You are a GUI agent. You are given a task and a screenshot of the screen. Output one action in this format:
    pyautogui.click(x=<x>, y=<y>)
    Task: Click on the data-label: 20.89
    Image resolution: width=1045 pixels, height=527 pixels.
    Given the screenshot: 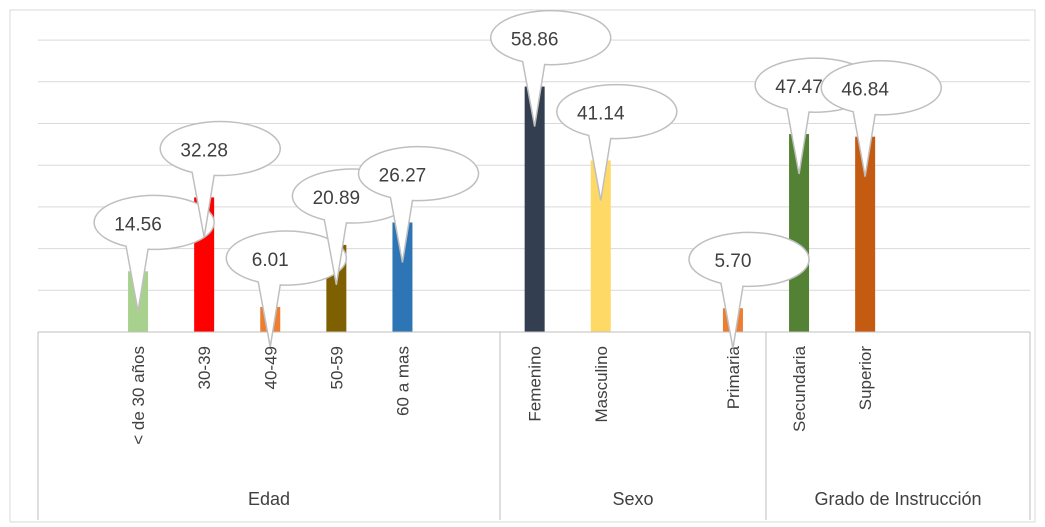 What is the action you would take?
    pyautogui.click(x=337, y=198)
    